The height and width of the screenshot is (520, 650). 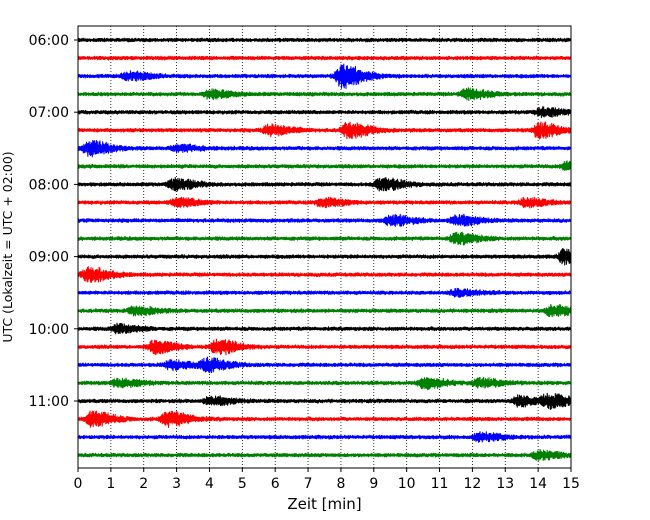 What do you see at coordinates (49, 402) in the screenshot?
I see `y-tick-label: 11:00` at bounding box center [49, 402].